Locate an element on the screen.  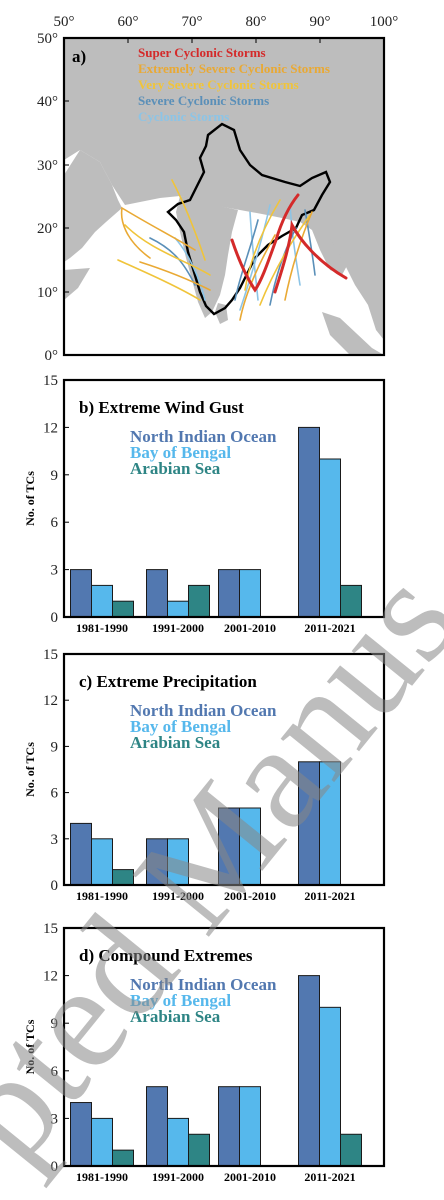
category-label: 2011-2021 is located at coordinates (329, 628).